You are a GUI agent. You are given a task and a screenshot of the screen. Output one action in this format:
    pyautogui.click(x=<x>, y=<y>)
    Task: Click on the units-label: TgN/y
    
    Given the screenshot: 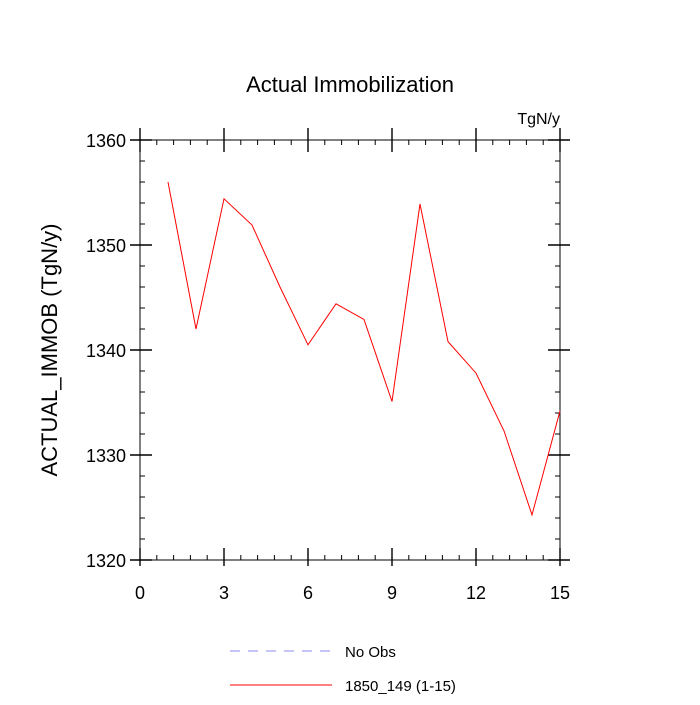 What is the action you would take?
    pyautogui.click(x=538, y=119)
    